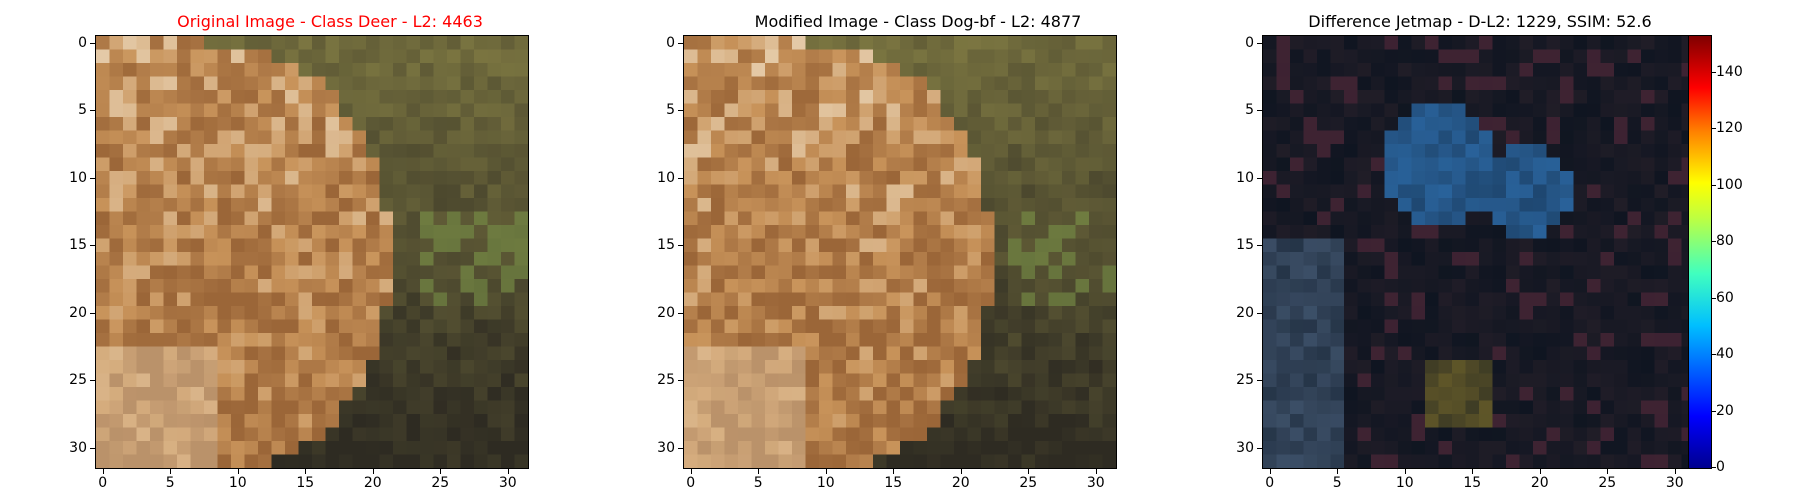 The image size is (1800, 500). Describe the element at coordinates (1725, 298) in the screenshot. I see `colorbar-tick-label: 60` at that location.